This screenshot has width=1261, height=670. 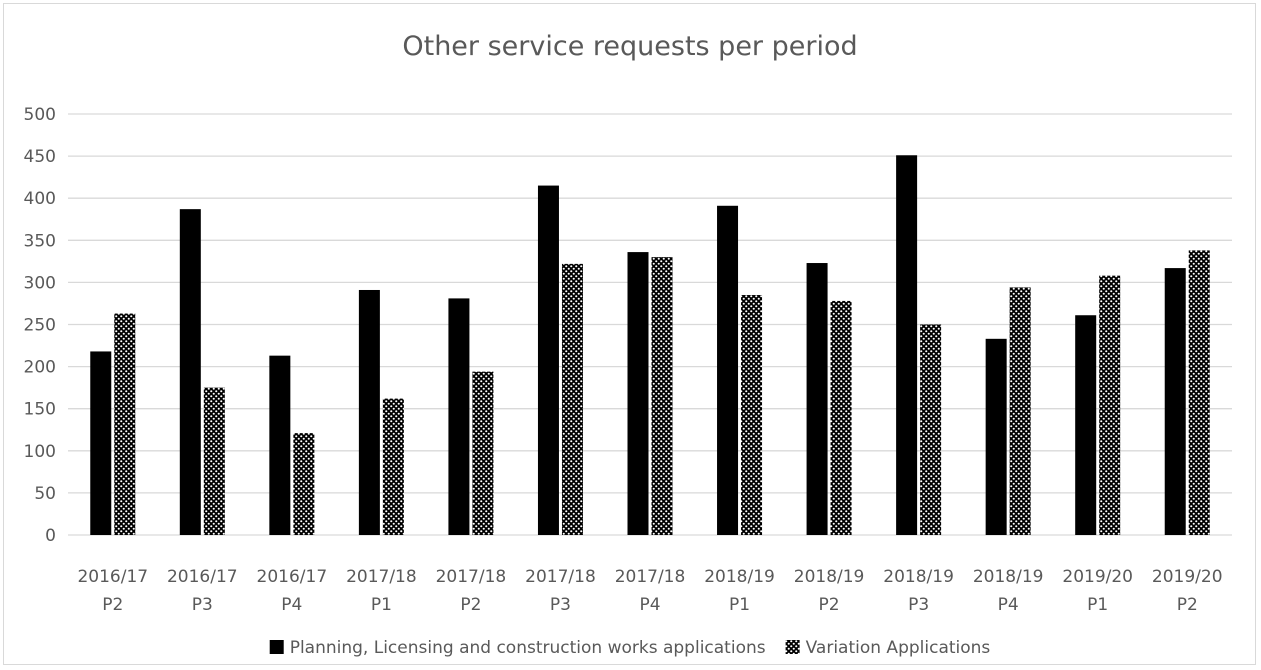 What do you see at coordinates (40, 199) in the screenshot?
I see `y-tick-label: 400` at bounding box center [40, 199].